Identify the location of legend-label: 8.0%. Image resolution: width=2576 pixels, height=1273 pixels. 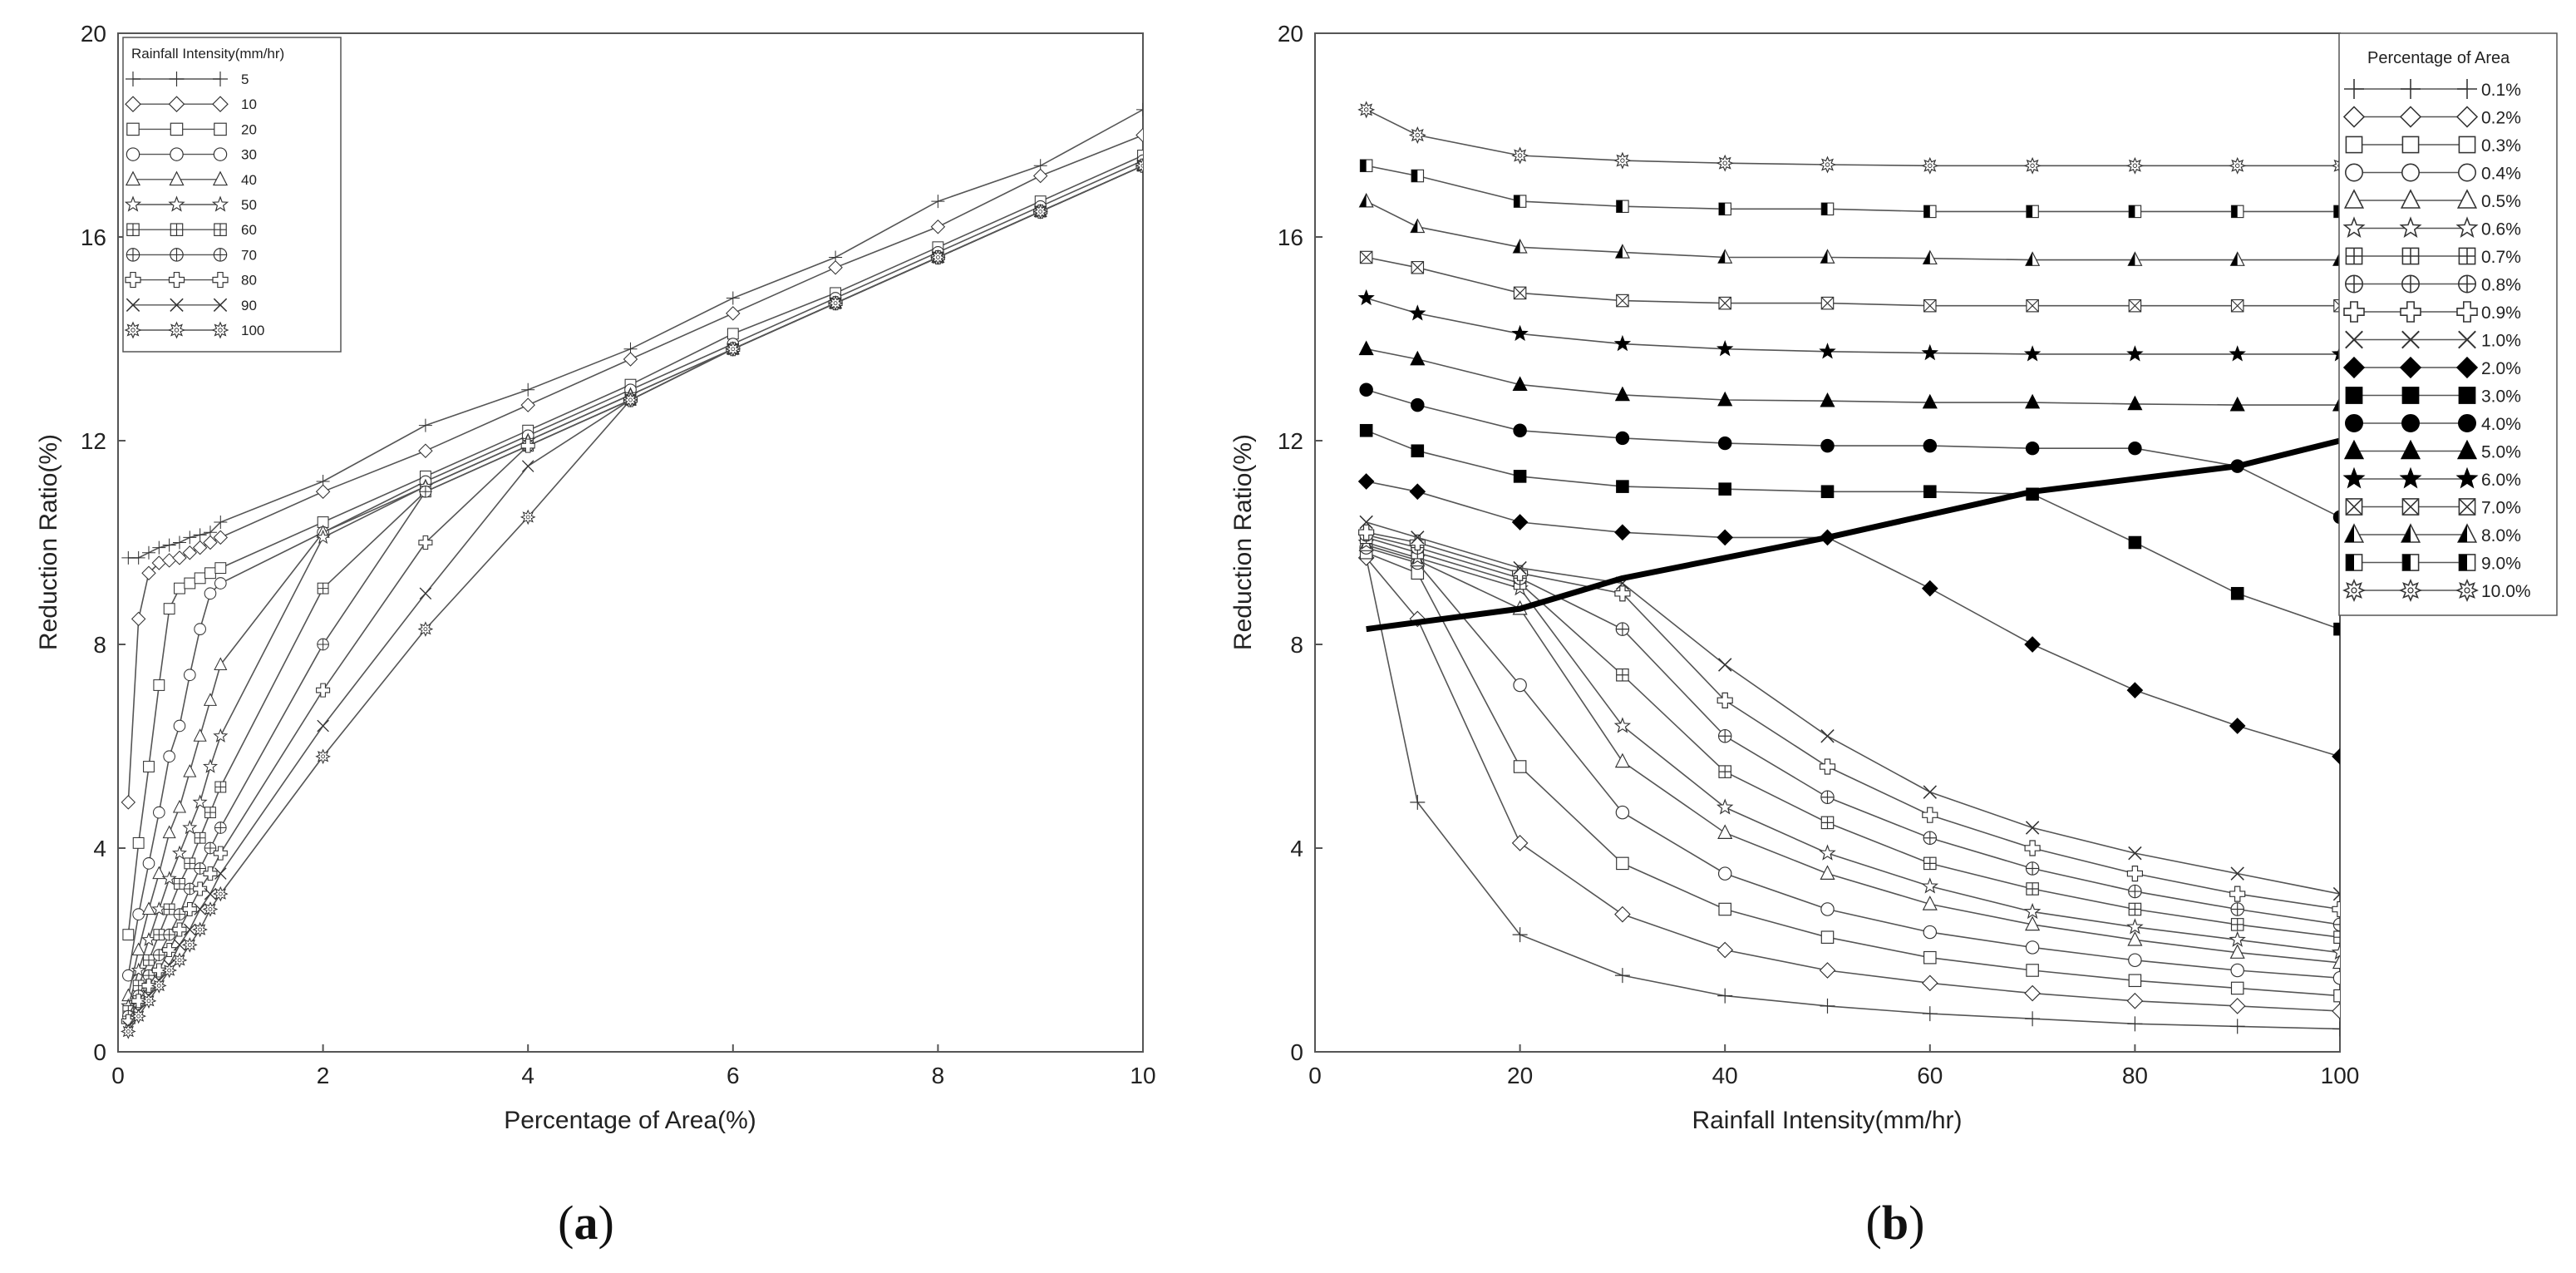
(2501, 535).